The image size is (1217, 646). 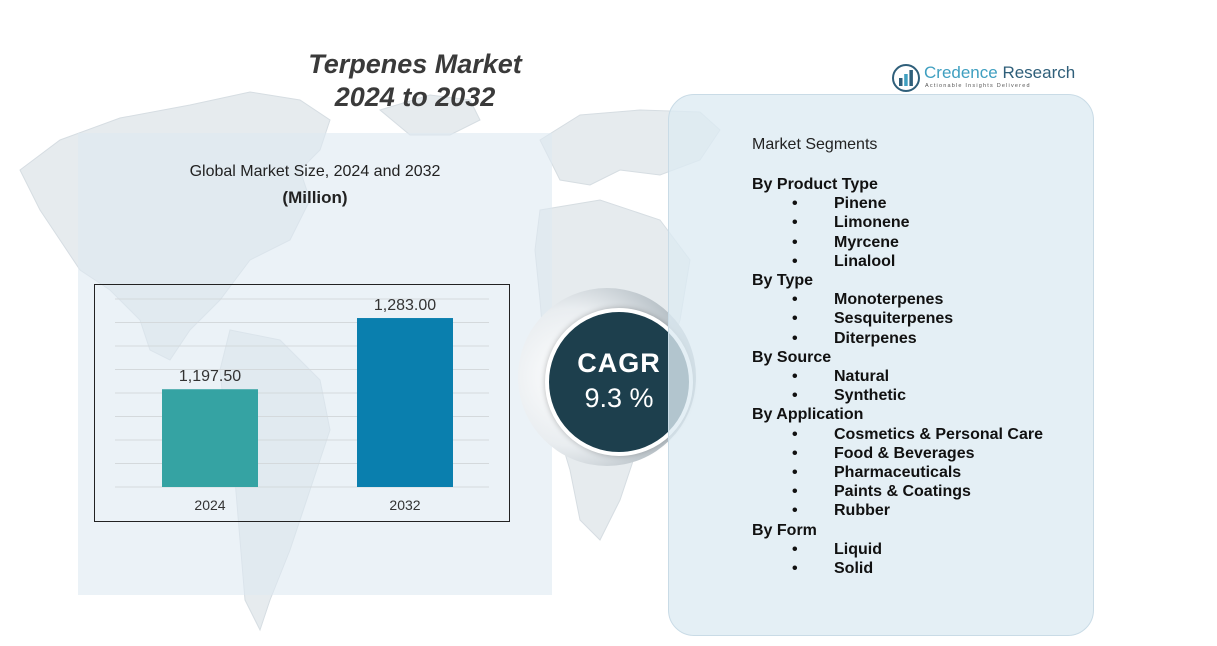 I want to click on market-size-title: Global Market Size, 2024 and 2032, so click(x=315, y=171).